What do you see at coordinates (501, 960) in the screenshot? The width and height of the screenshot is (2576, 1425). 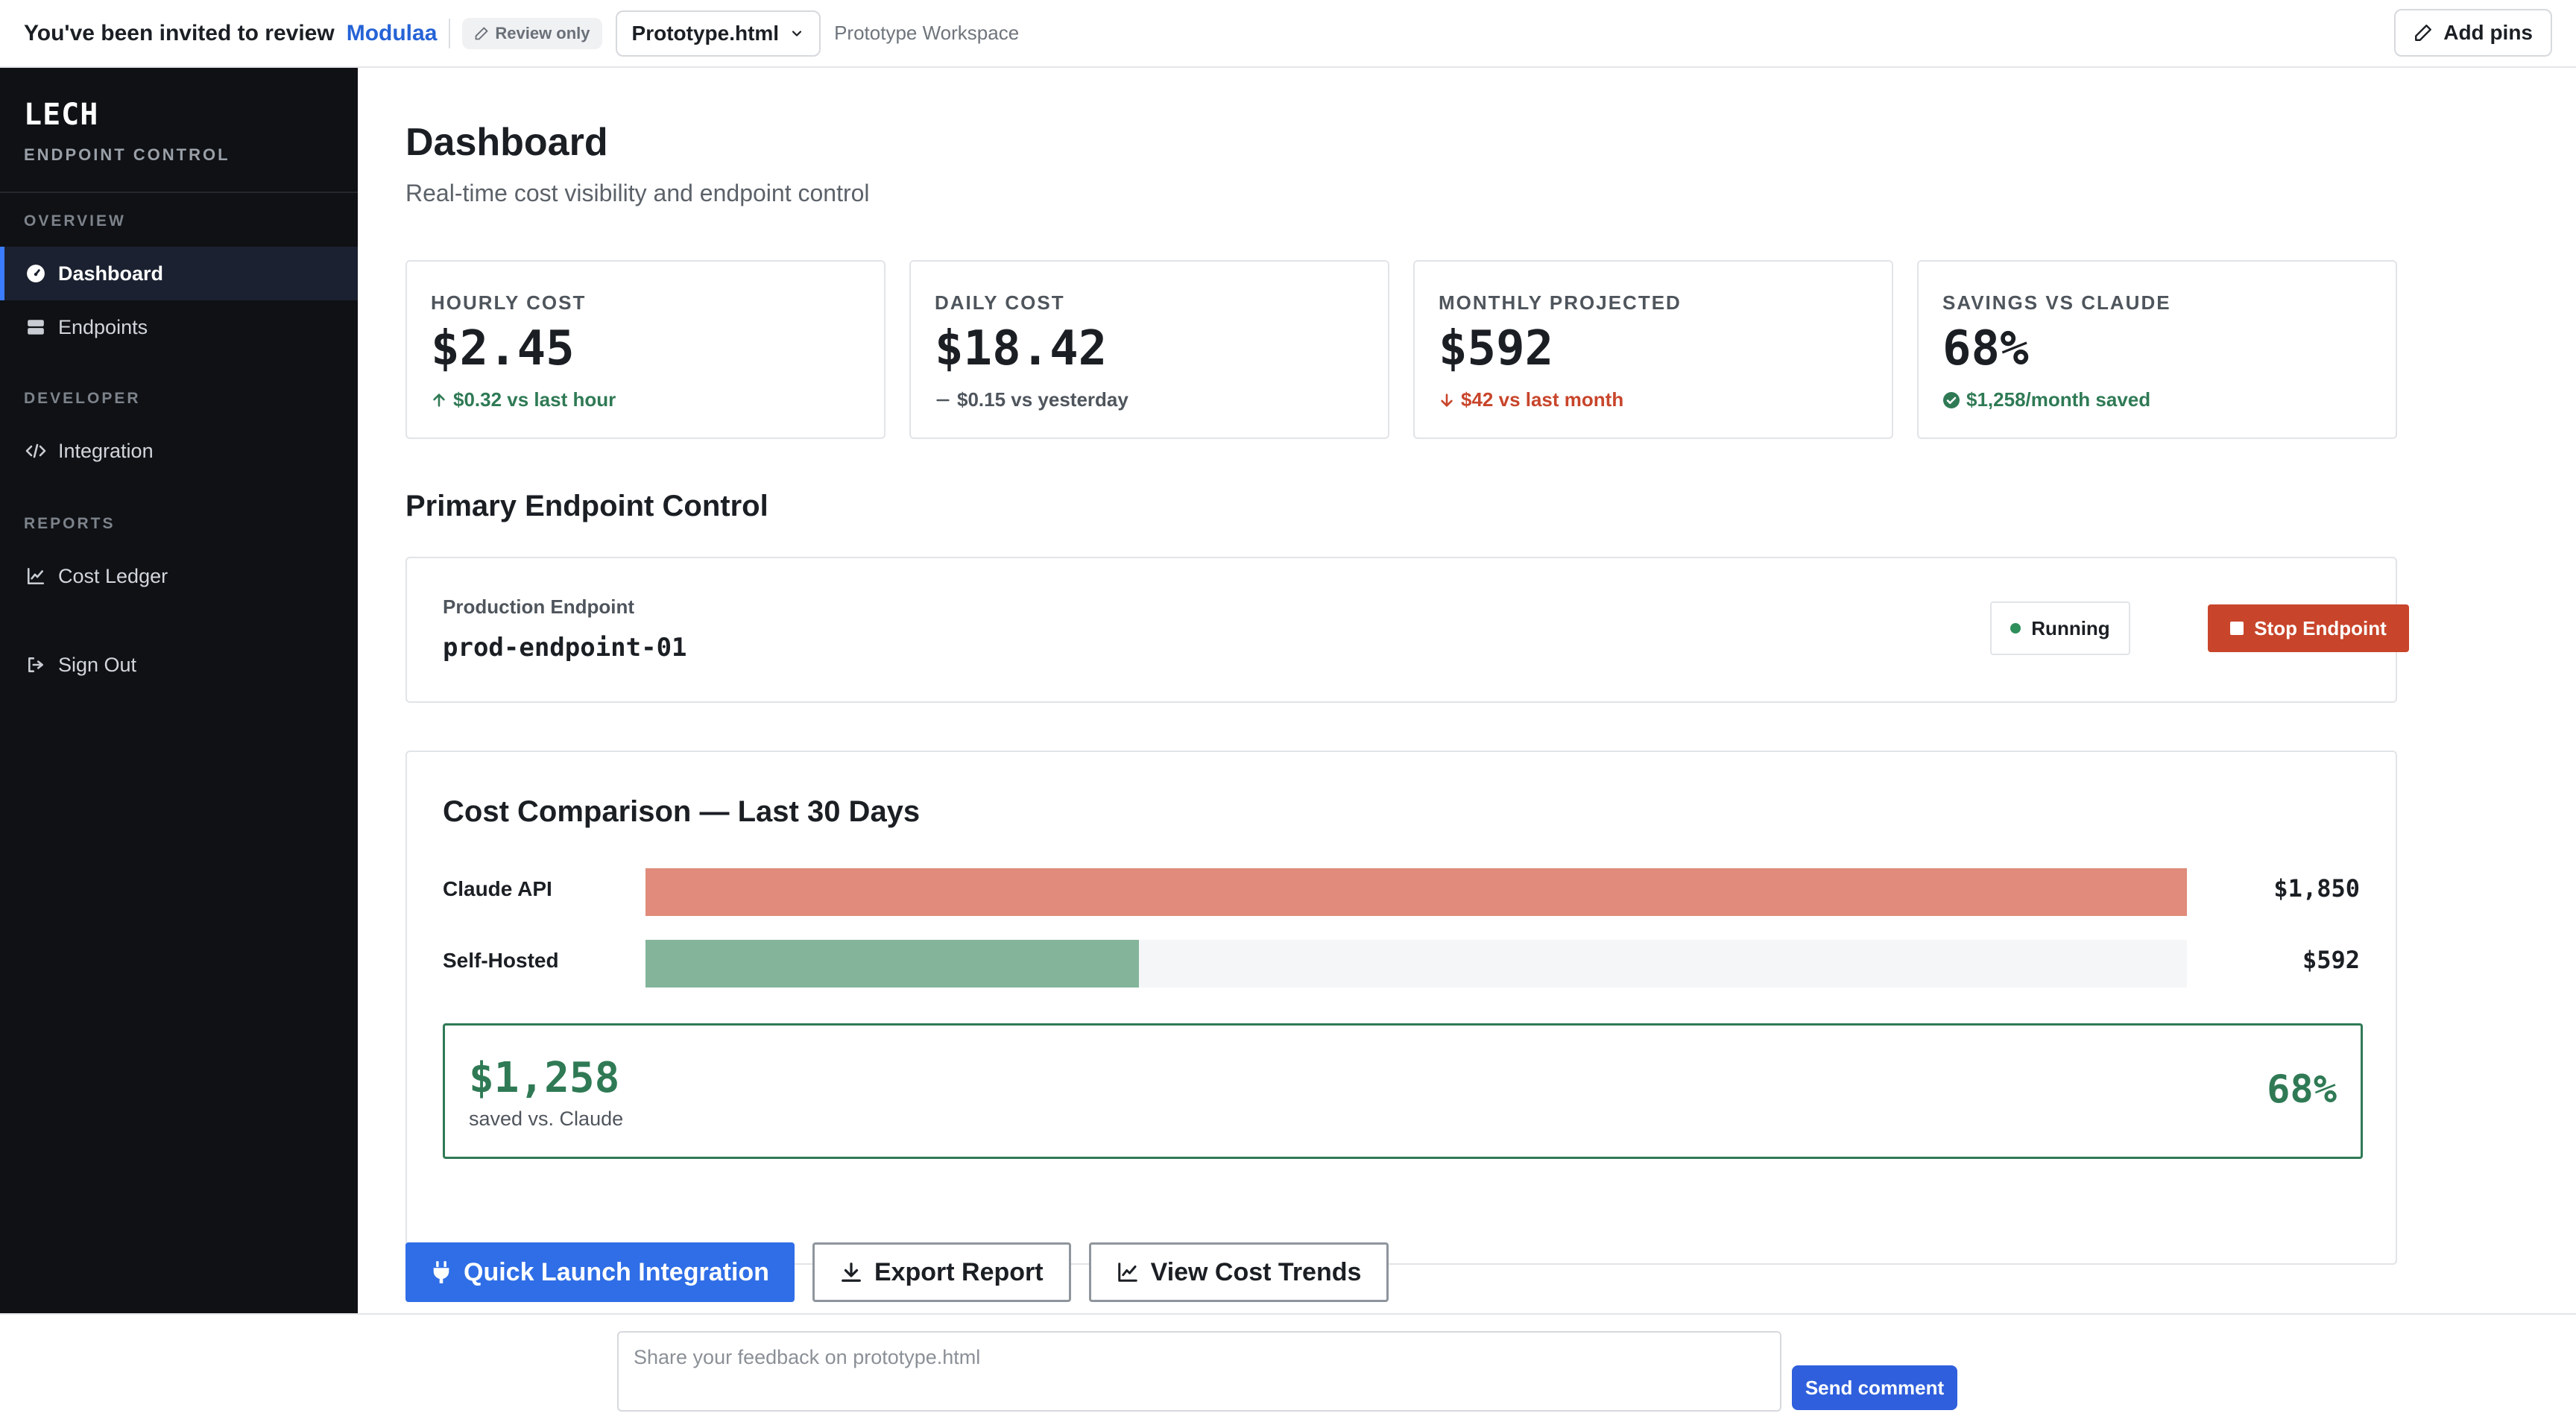 I see `bar-label-self-hosted: Self-Hosted` at bounding box center [501, 960].